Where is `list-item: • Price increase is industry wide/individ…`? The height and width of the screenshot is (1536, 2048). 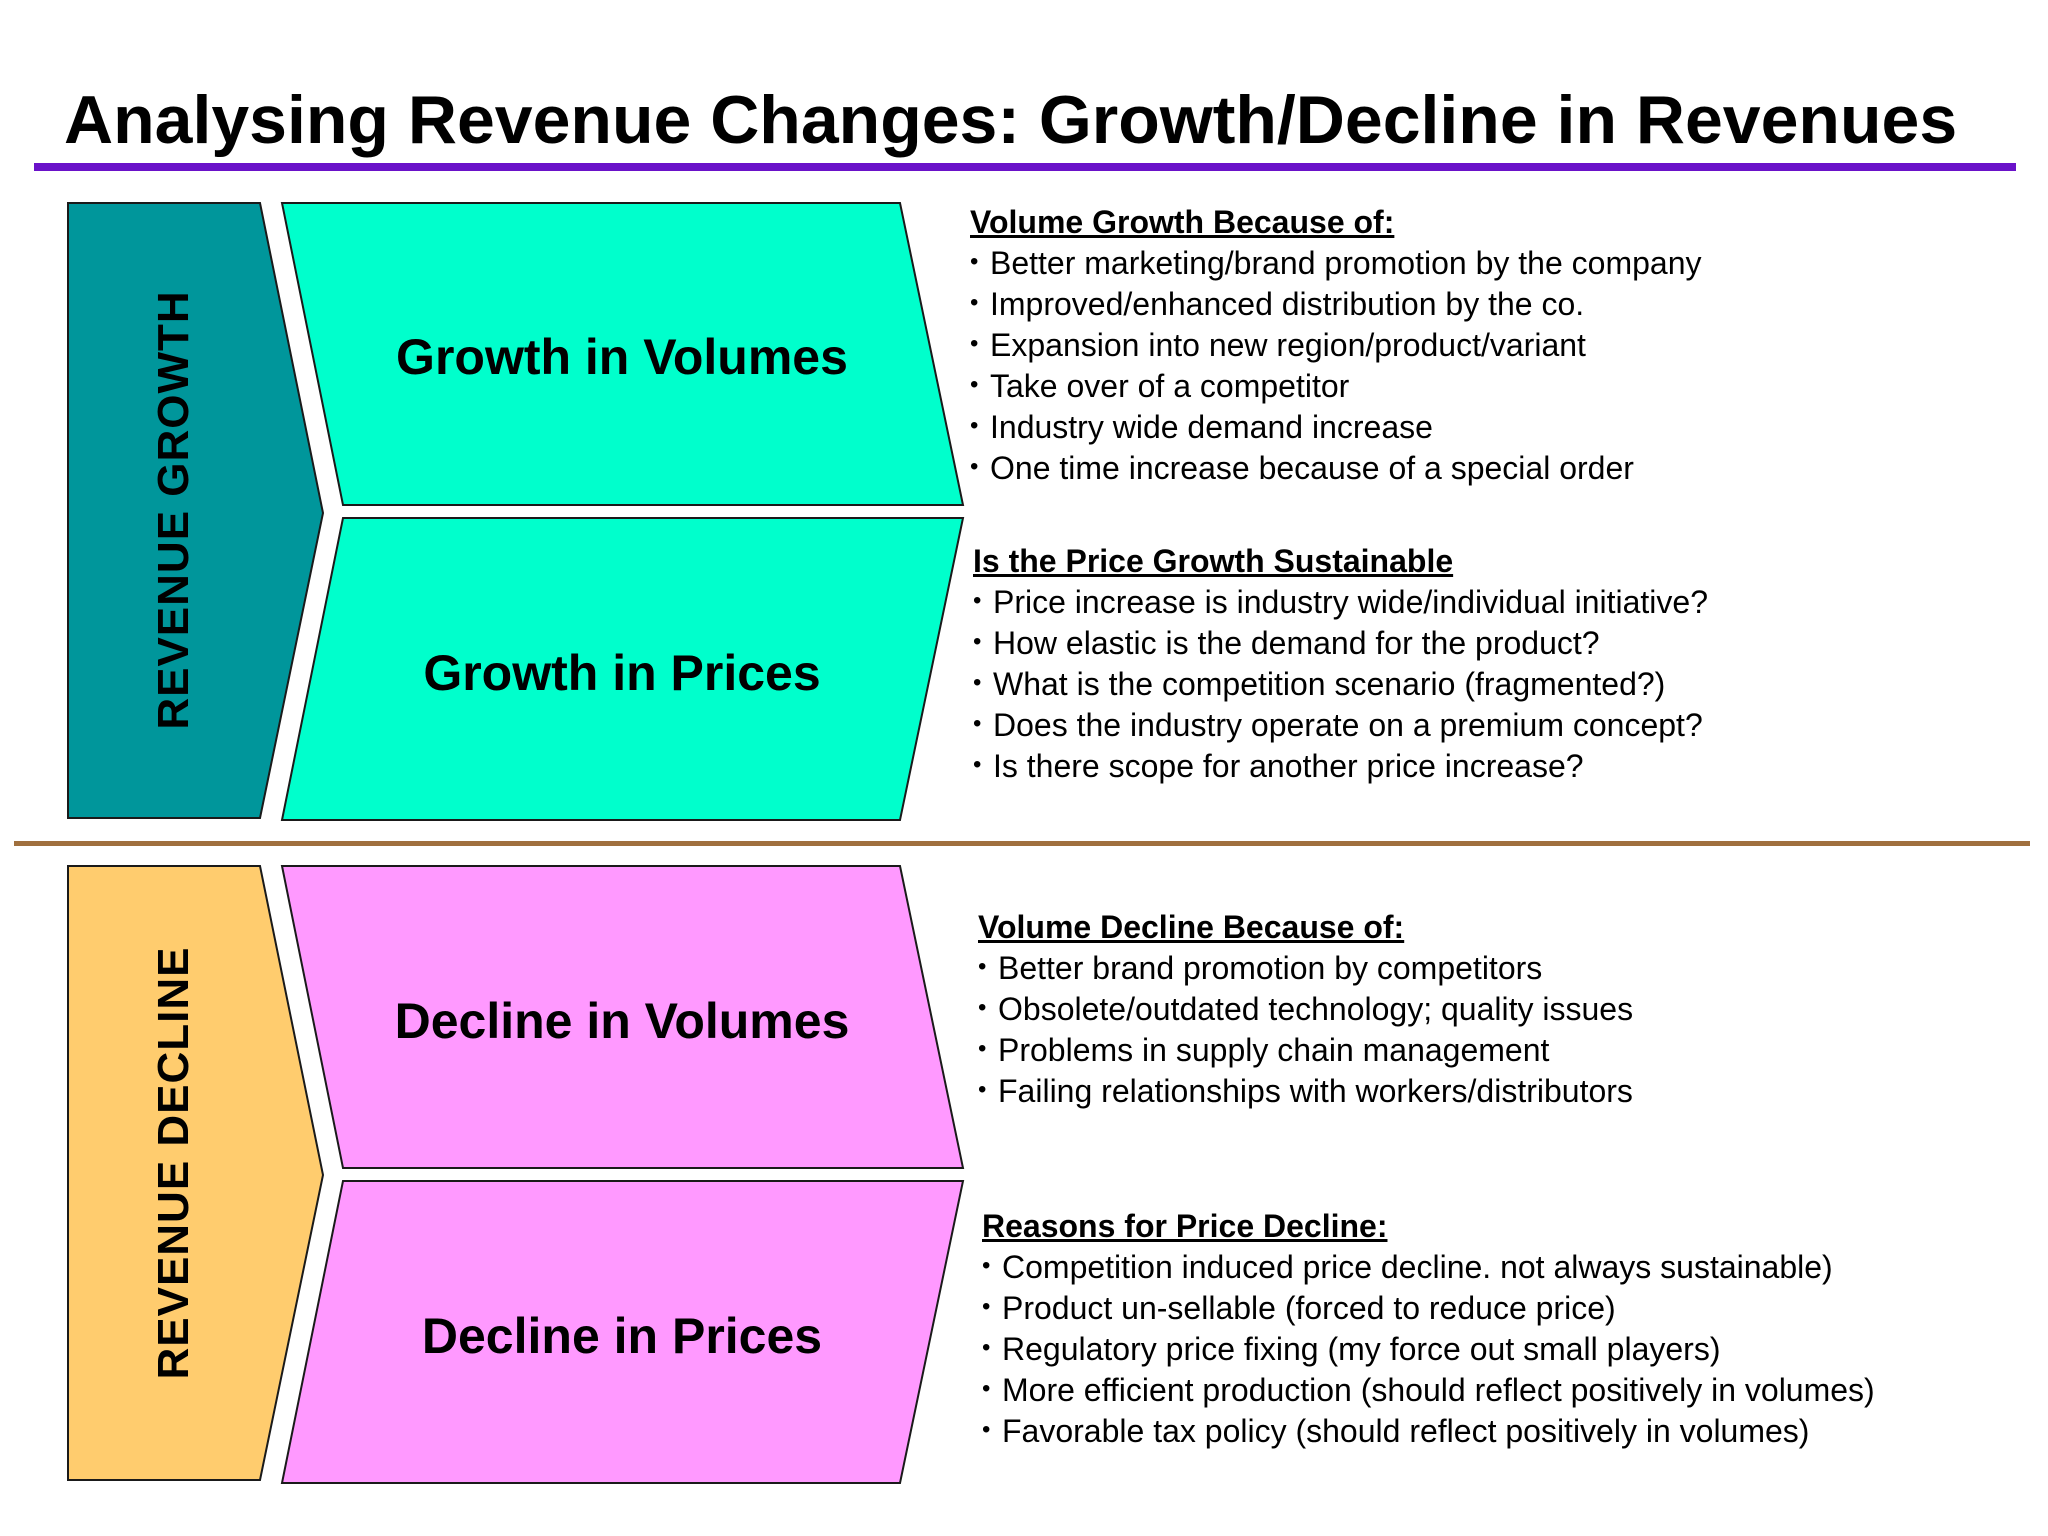 list-item: • Price increase is industry wide/individ… is located at coordinates (1340, 602).